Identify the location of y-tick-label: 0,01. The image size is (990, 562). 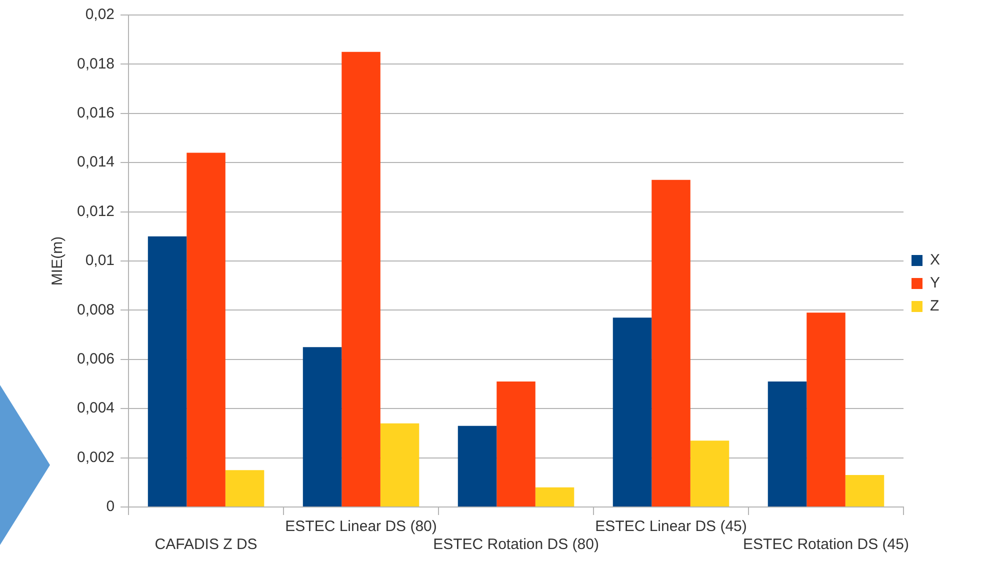
(100, 261).